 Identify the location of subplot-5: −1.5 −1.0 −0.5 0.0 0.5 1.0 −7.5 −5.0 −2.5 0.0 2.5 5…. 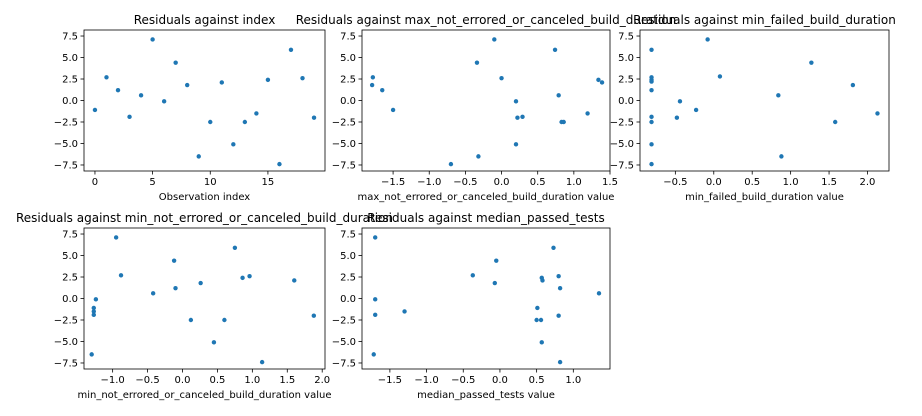
(471, 306).